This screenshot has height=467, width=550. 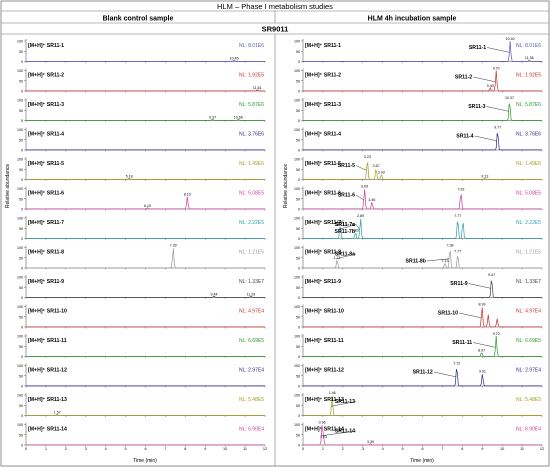 What do you see at coordinates (422, 461) in the screenshot?
I see `right-x-axis-label: Time (min)` at bounding box center [422, 461].